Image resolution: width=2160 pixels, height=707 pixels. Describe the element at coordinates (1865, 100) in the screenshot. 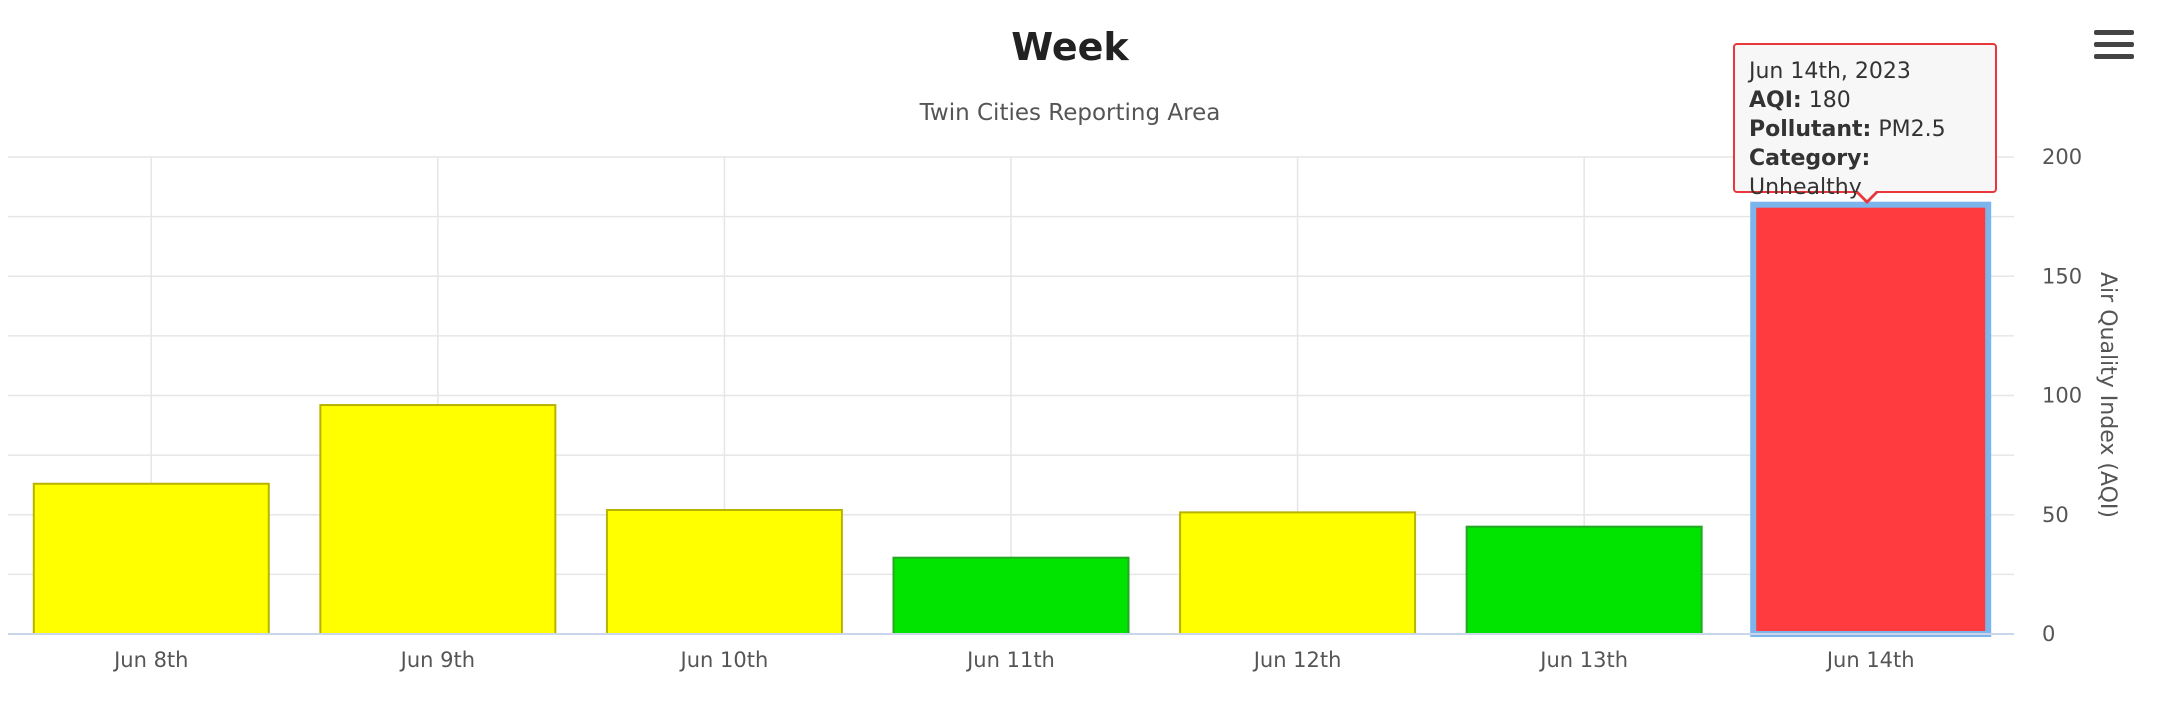

I see `tooltip-aqi-row: AQI: 180` at that location.